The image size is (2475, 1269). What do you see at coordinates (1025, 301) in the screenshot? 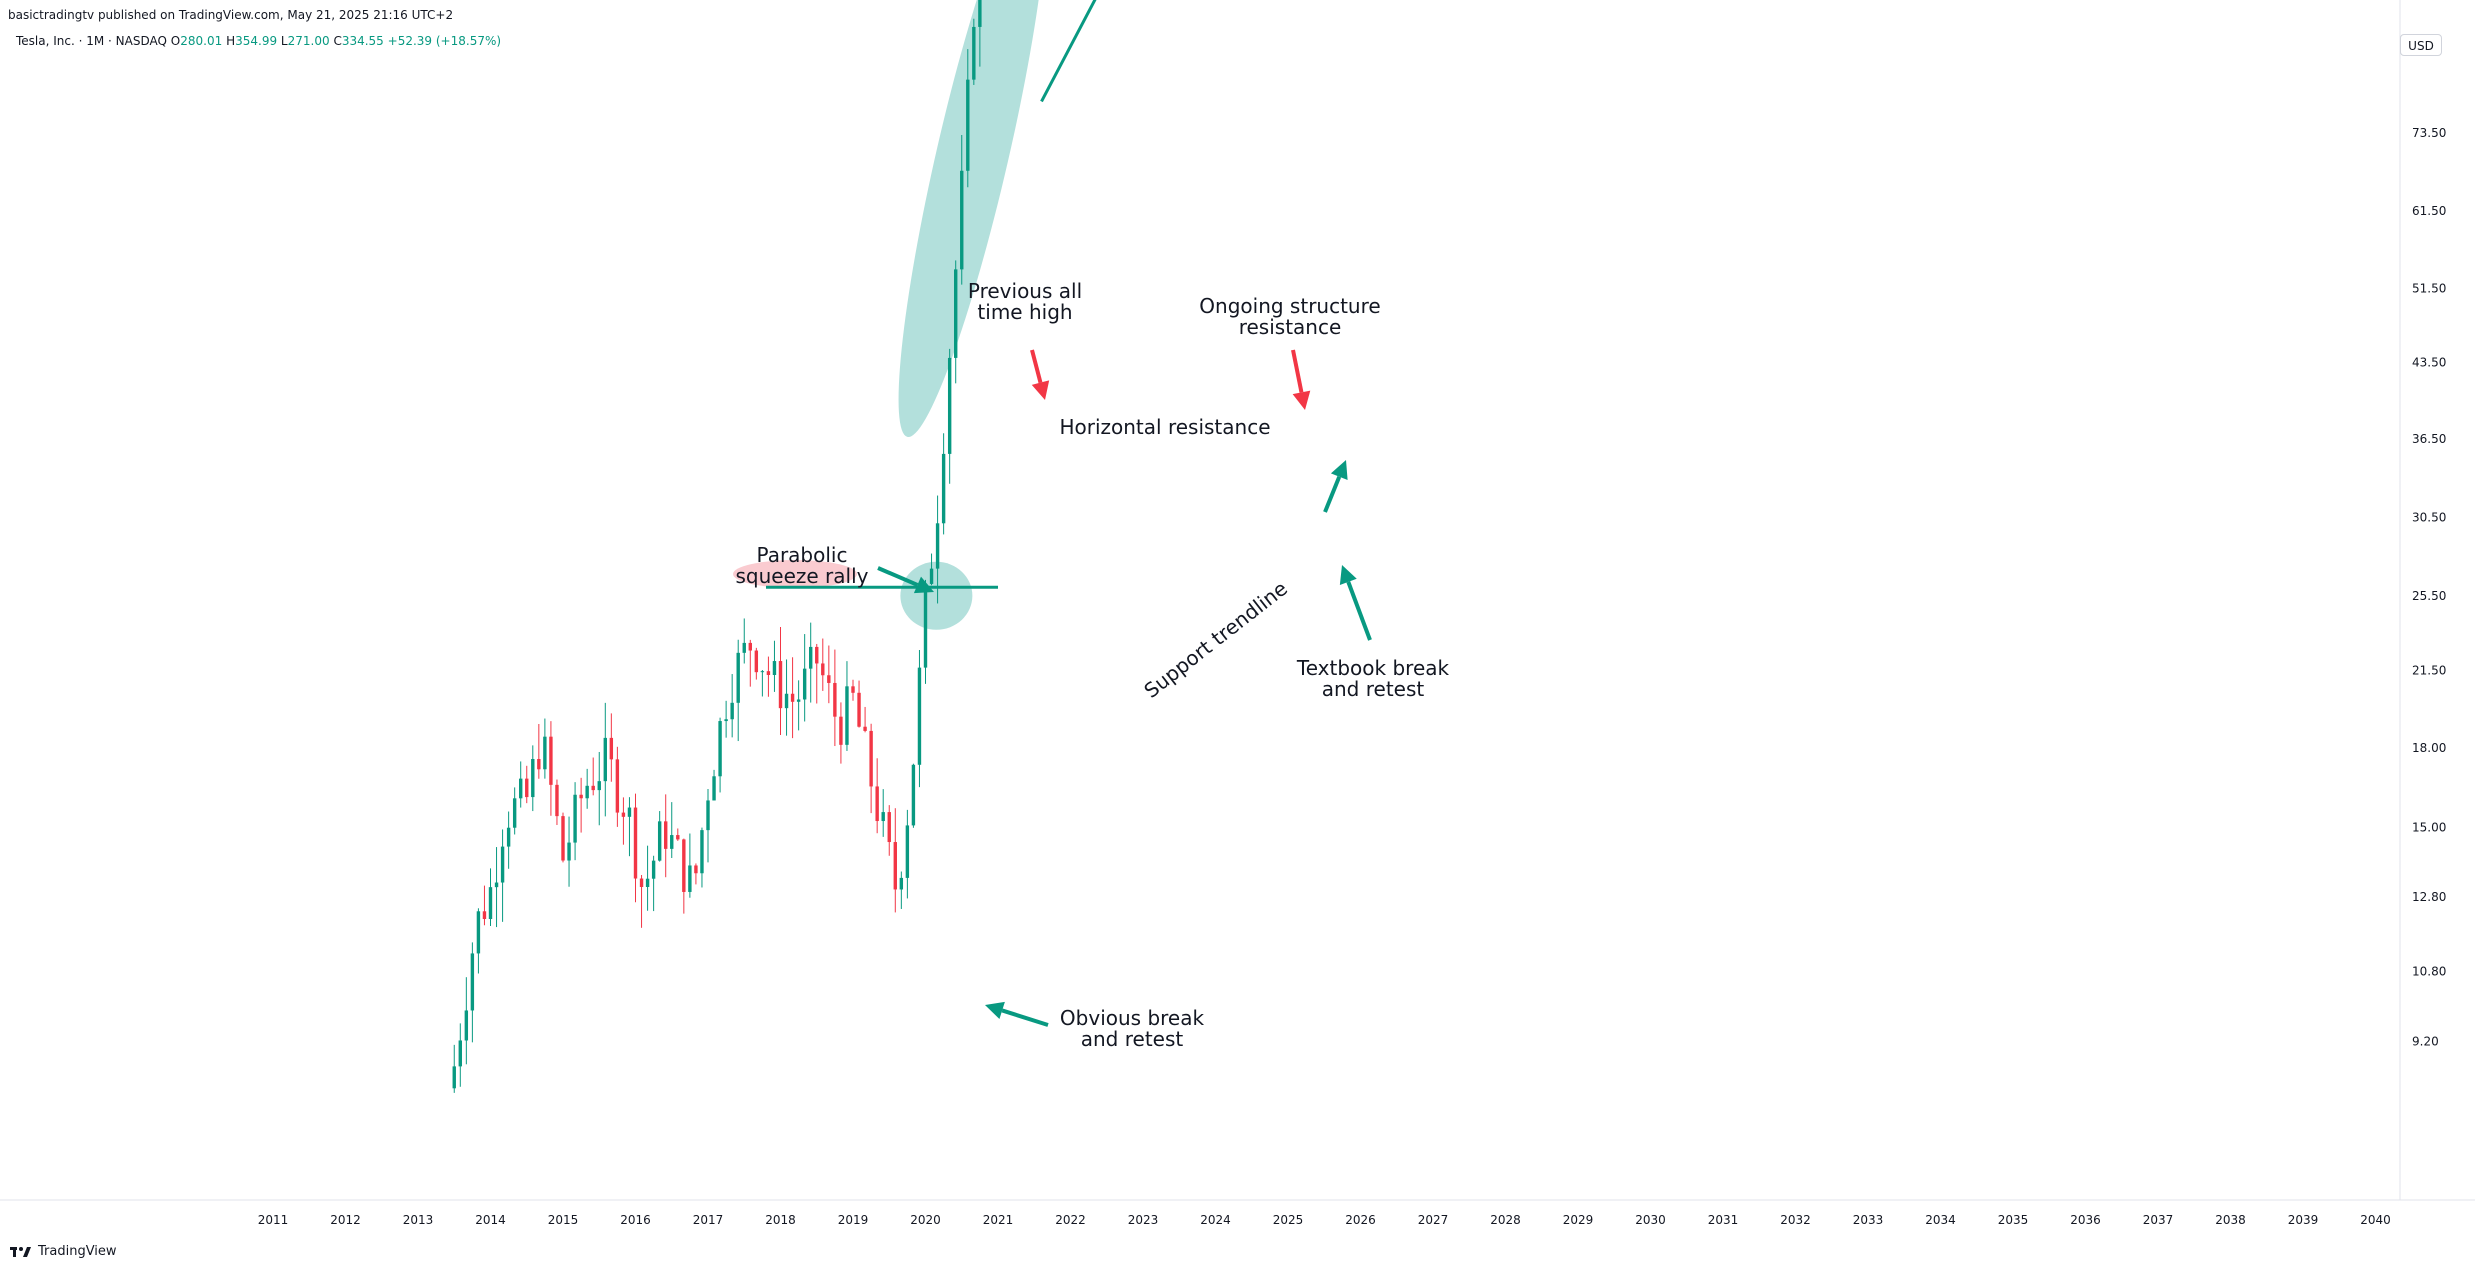
I see `ath-annotation: Previous all time high` at bounding box center [1025, 301].